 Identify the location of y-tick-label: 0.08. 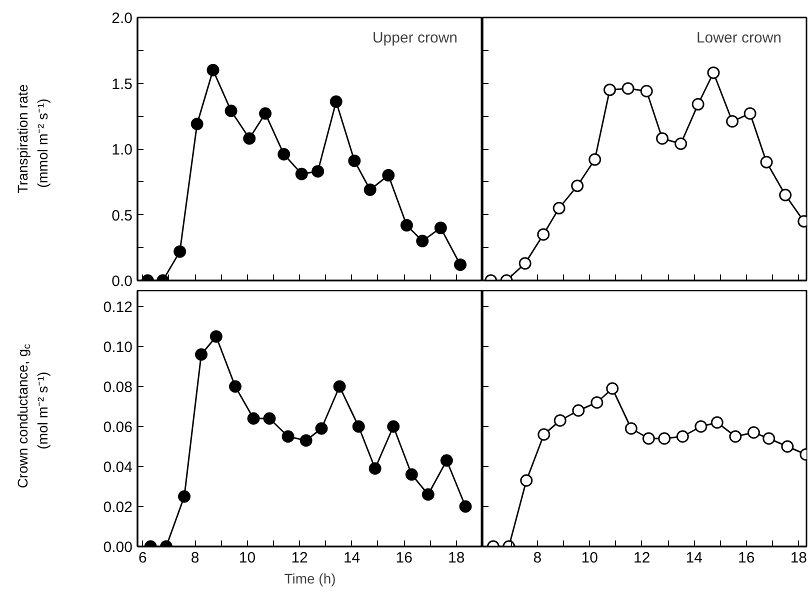
(118, 387).